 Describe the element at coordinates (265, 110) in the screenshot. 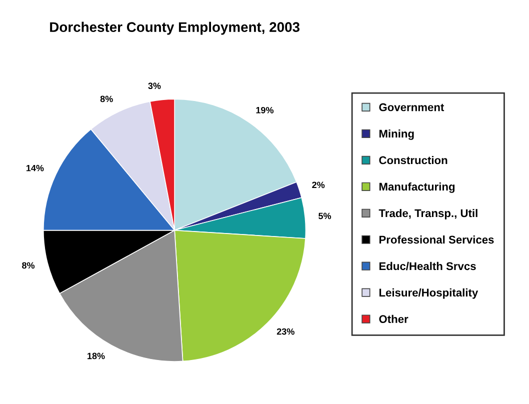

I see `data-label: 19%` at that location.